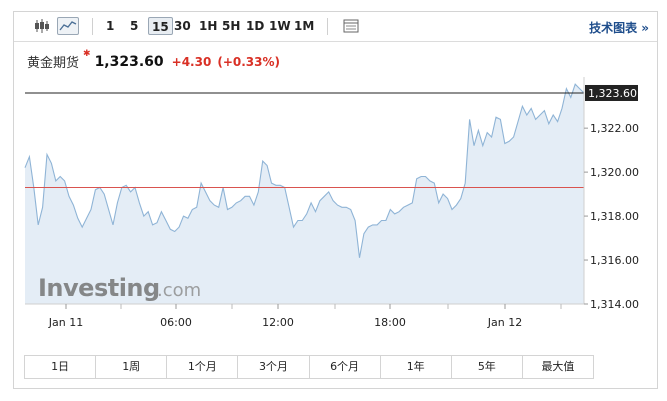  What do you see at coordinates (208, 26) in the screenshot?
I see `interval-button: 1H` at bounding box center [208, 26].